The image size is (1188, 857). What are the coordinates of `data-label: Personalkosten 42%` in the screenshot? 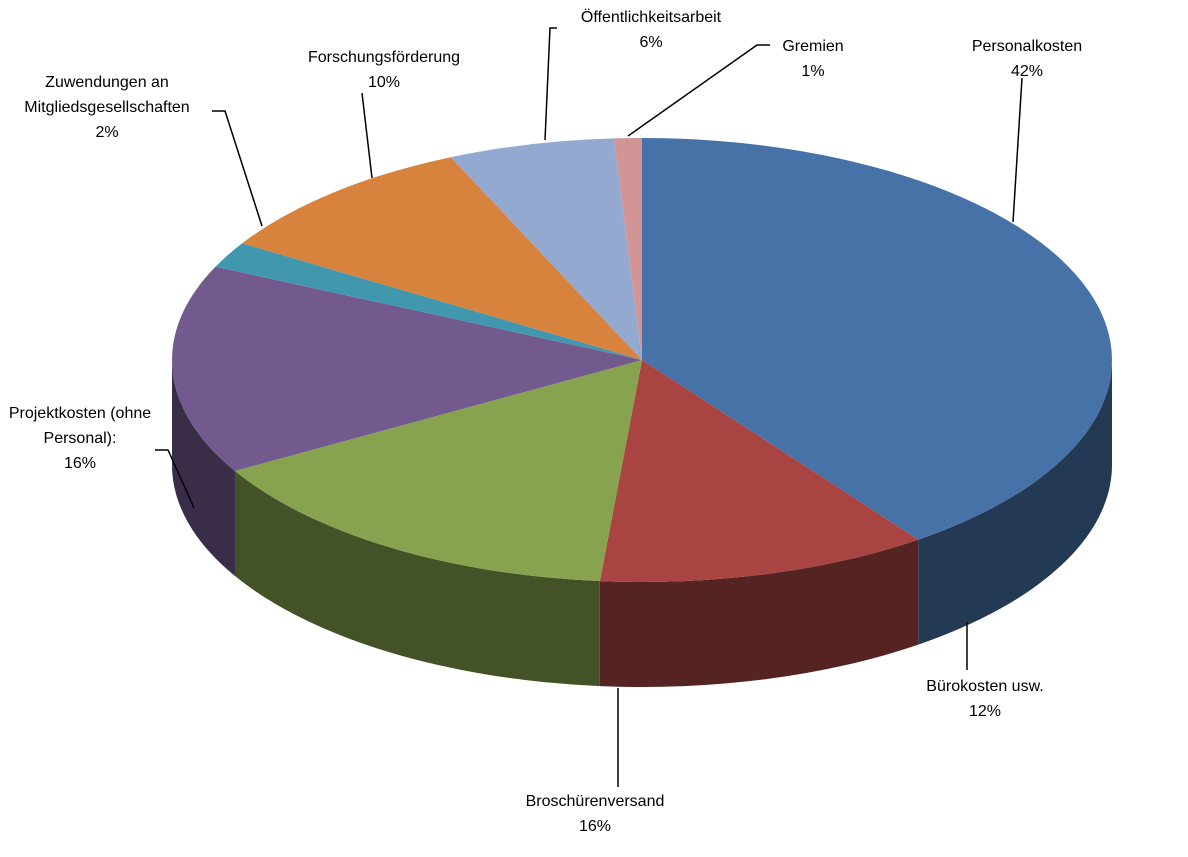 It's located at (1027, 59).